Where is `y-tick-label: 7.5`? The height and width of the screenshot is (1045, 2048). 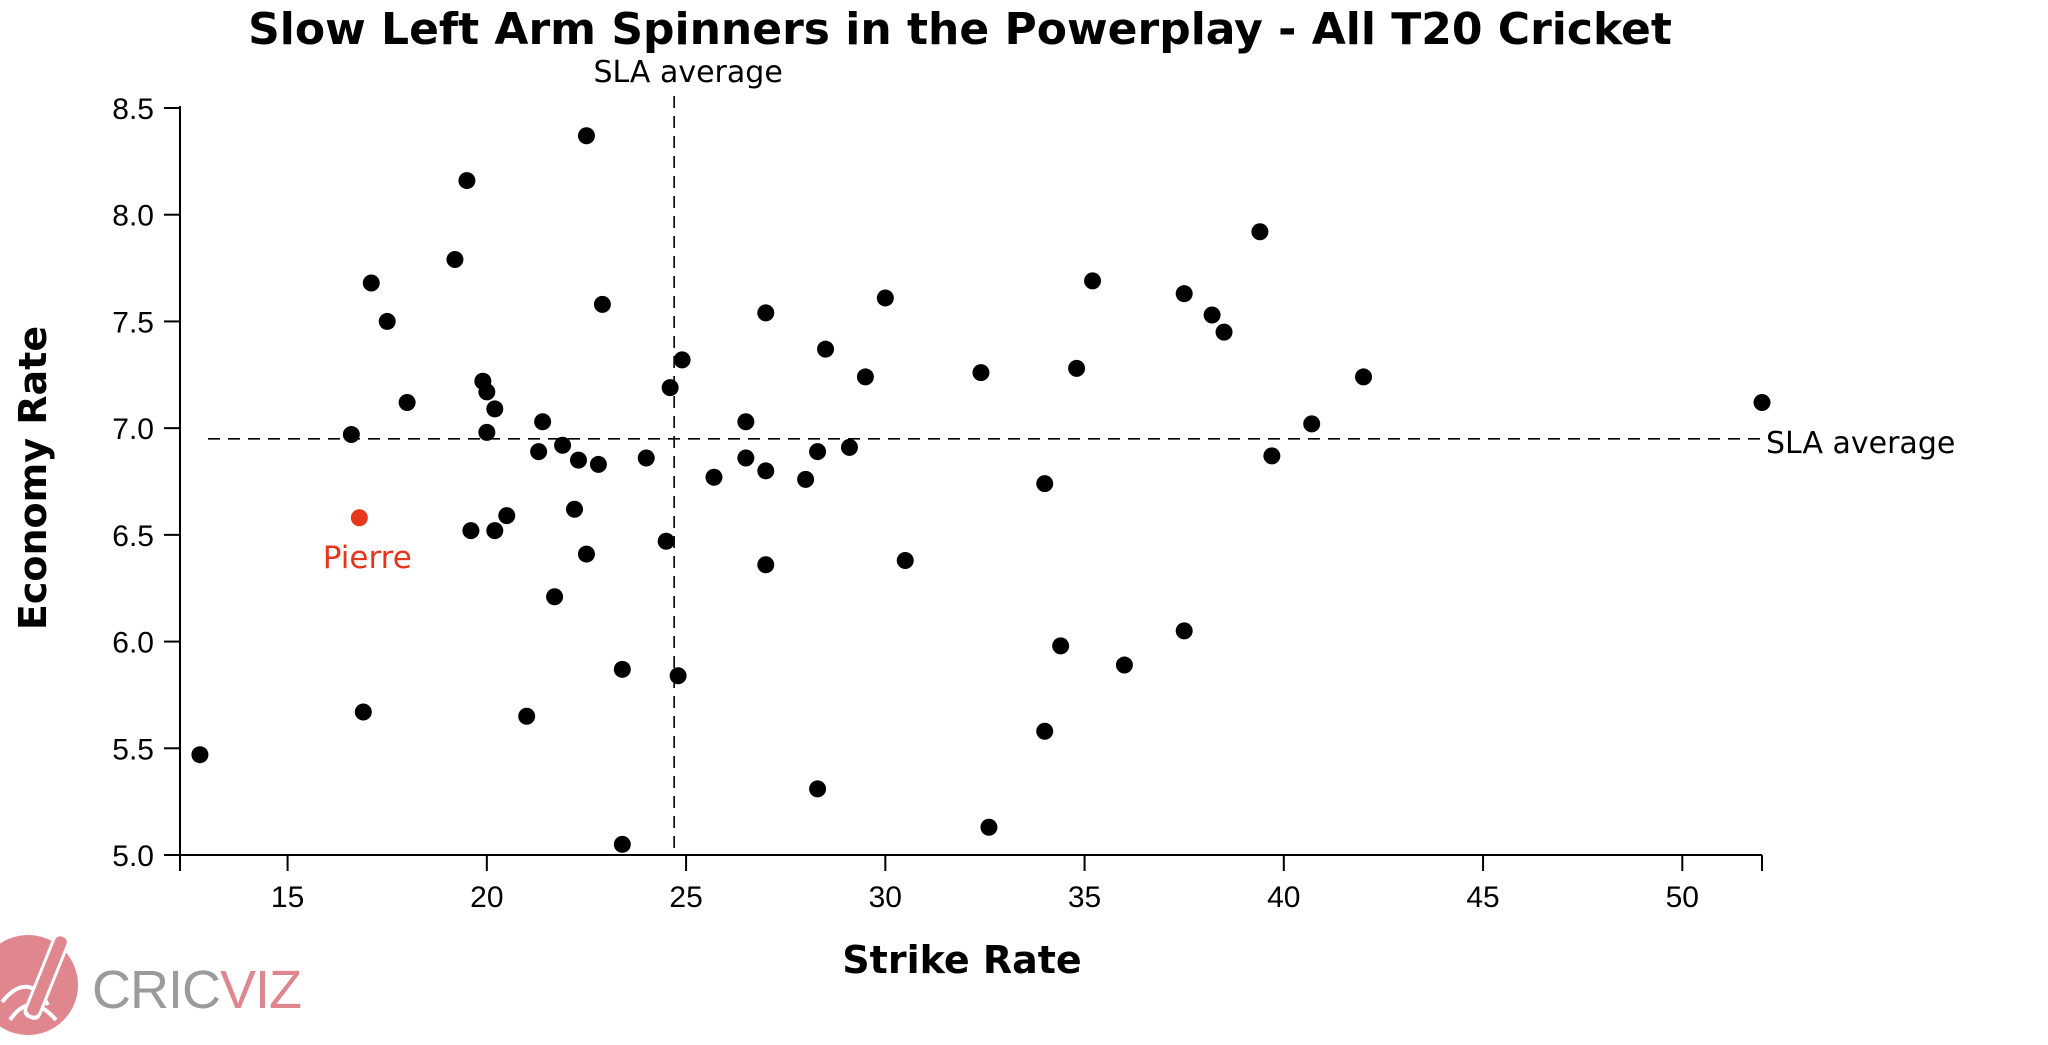
y-tick-label: 7.5 is located at coordinates (133, 322).